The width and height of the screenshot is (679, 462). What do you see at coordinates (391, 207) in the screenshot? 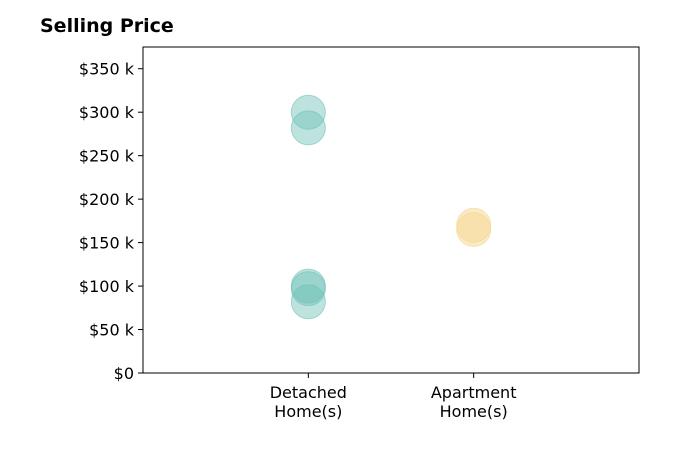
I see `points-layer` at bounding box center [391, 207].